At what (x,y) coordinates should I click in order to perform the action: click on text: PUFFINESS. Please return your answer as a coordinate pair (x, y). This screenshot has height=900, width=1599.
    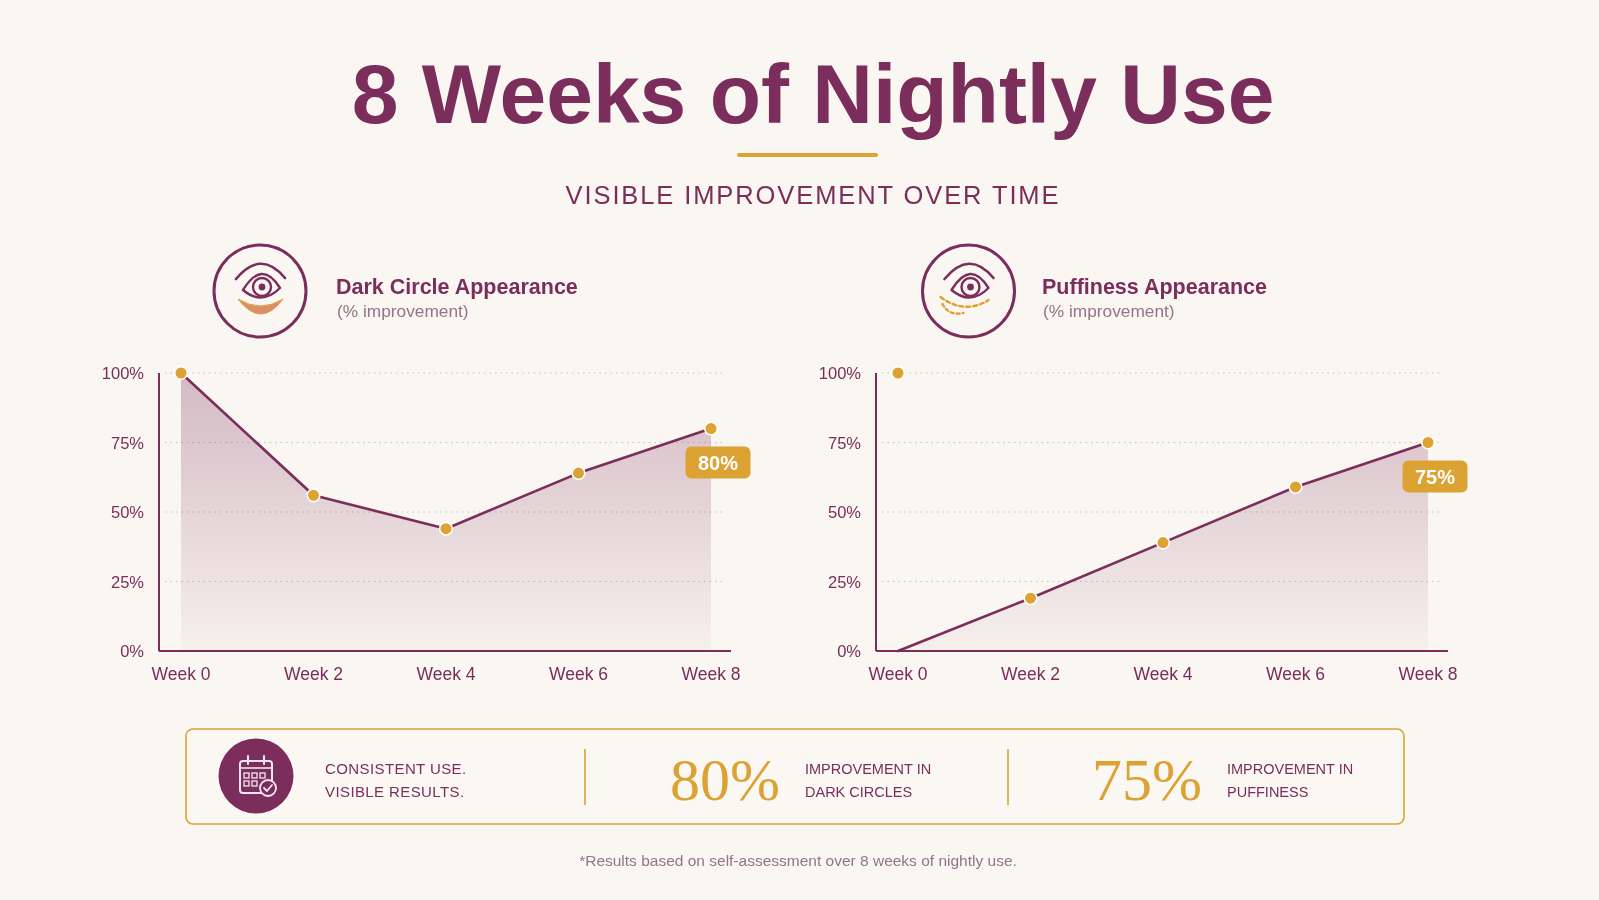
    Looking at the image, I should click on (1268, 792).